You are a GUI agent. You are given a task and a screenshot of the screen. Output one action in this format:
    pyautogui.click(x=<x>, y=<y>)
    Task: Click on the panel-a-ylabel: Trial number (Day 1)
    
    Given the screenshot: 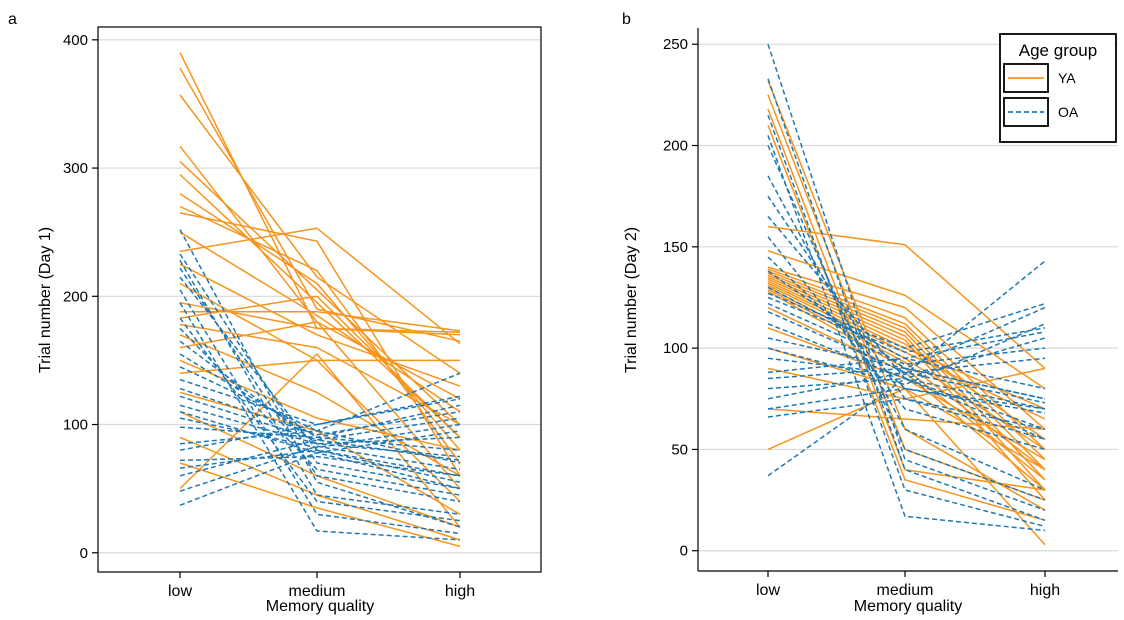 What is the action you would take?
    pyautogui.click(x=45, y=300)
    